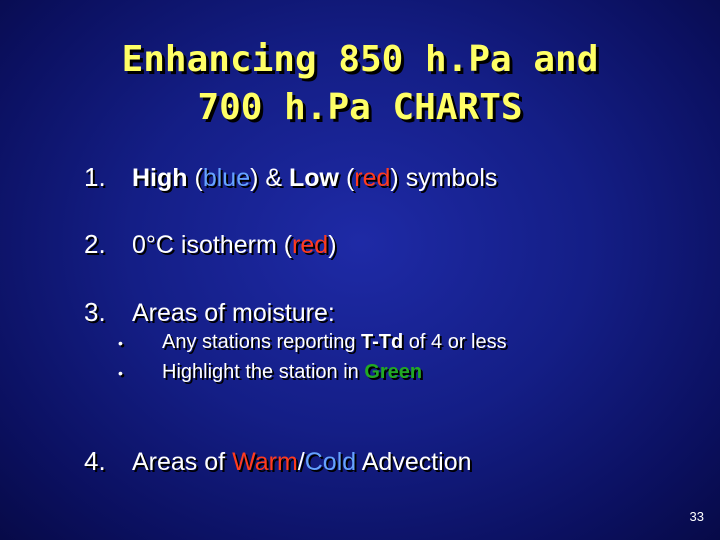 The image size is (720, 540). What do you see at coordinates (444, 178) in the screenshot?
I see `text-fragment: ) symbols` at bounding box center [444, 178].